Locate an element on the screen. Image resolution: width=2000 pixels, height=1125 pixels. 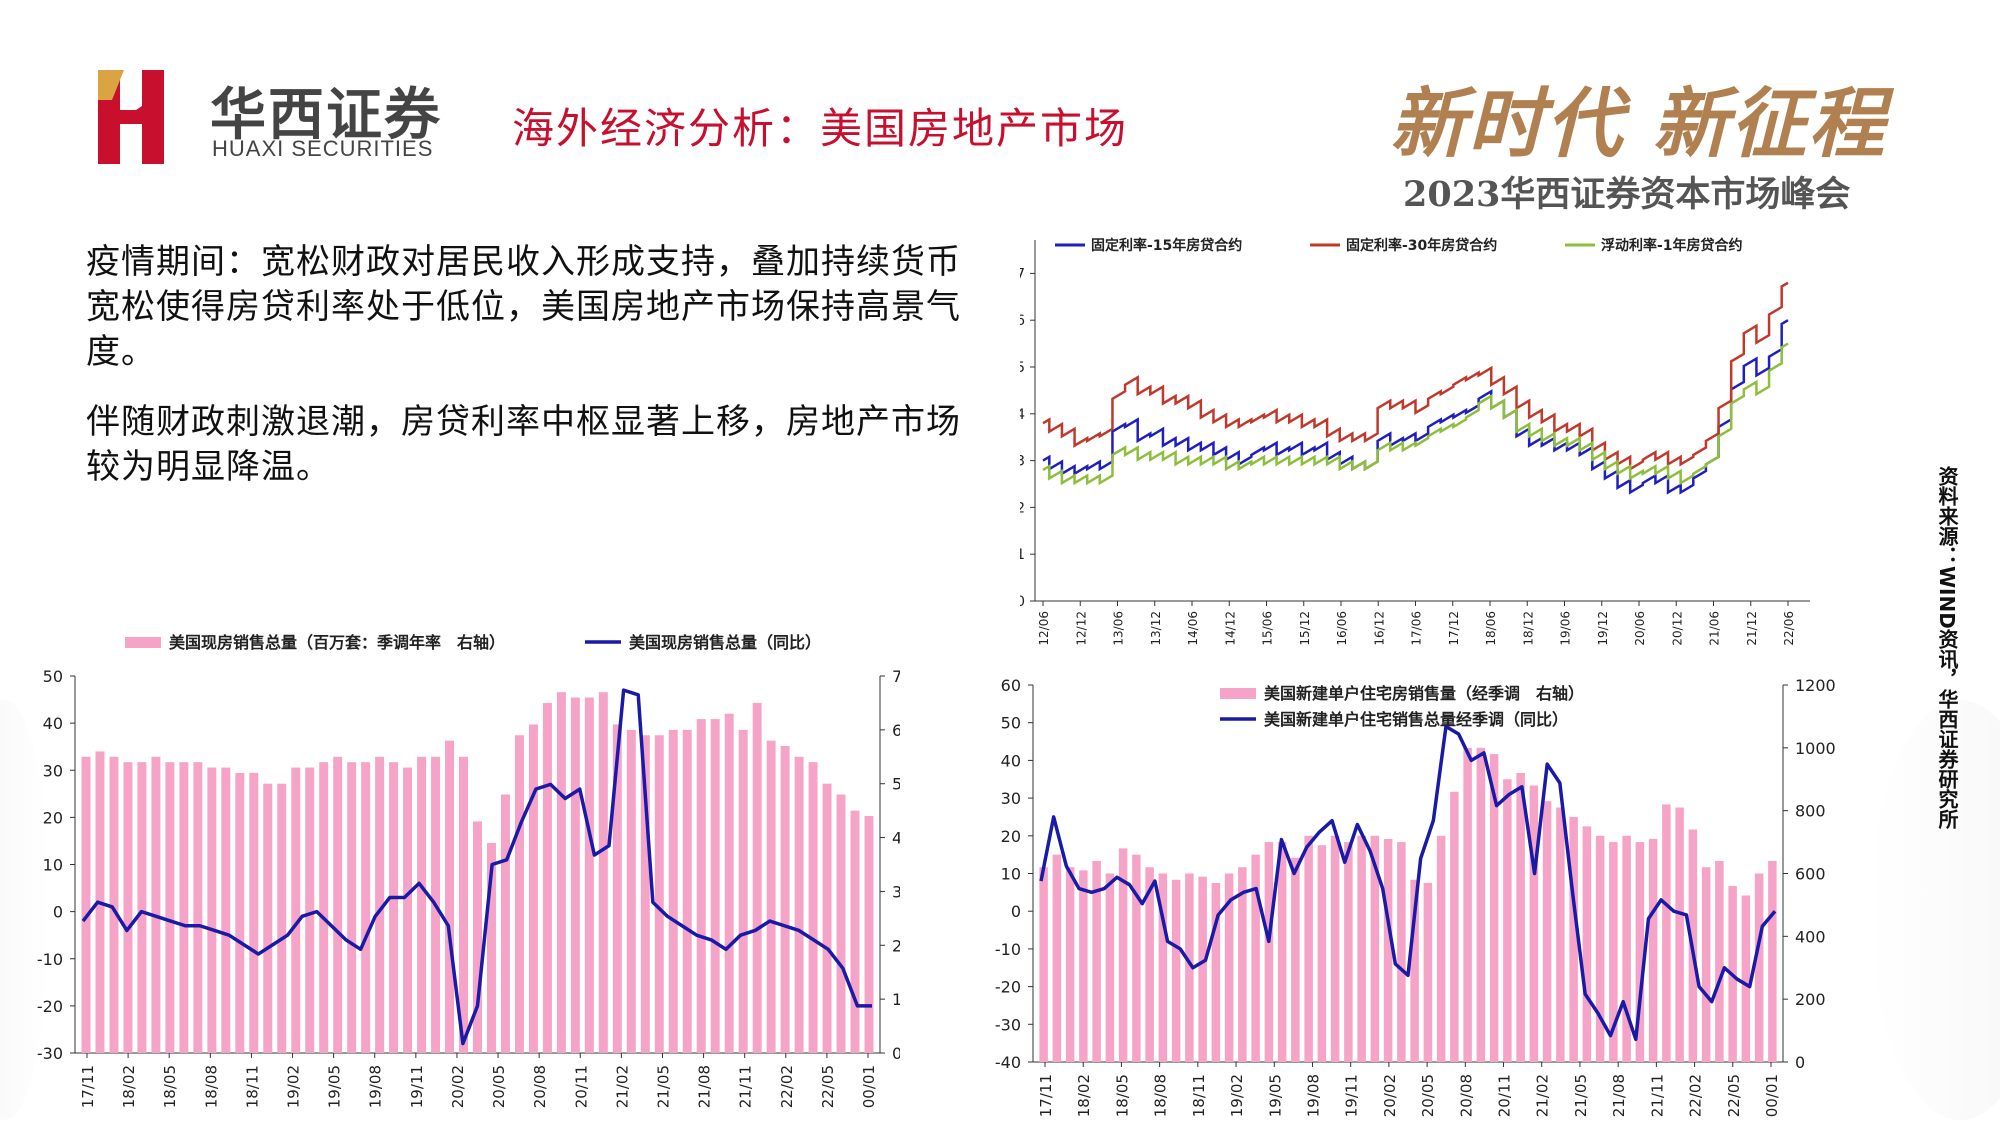
left-y-tick-label: -30 is located at coordinates (1008, 1024).